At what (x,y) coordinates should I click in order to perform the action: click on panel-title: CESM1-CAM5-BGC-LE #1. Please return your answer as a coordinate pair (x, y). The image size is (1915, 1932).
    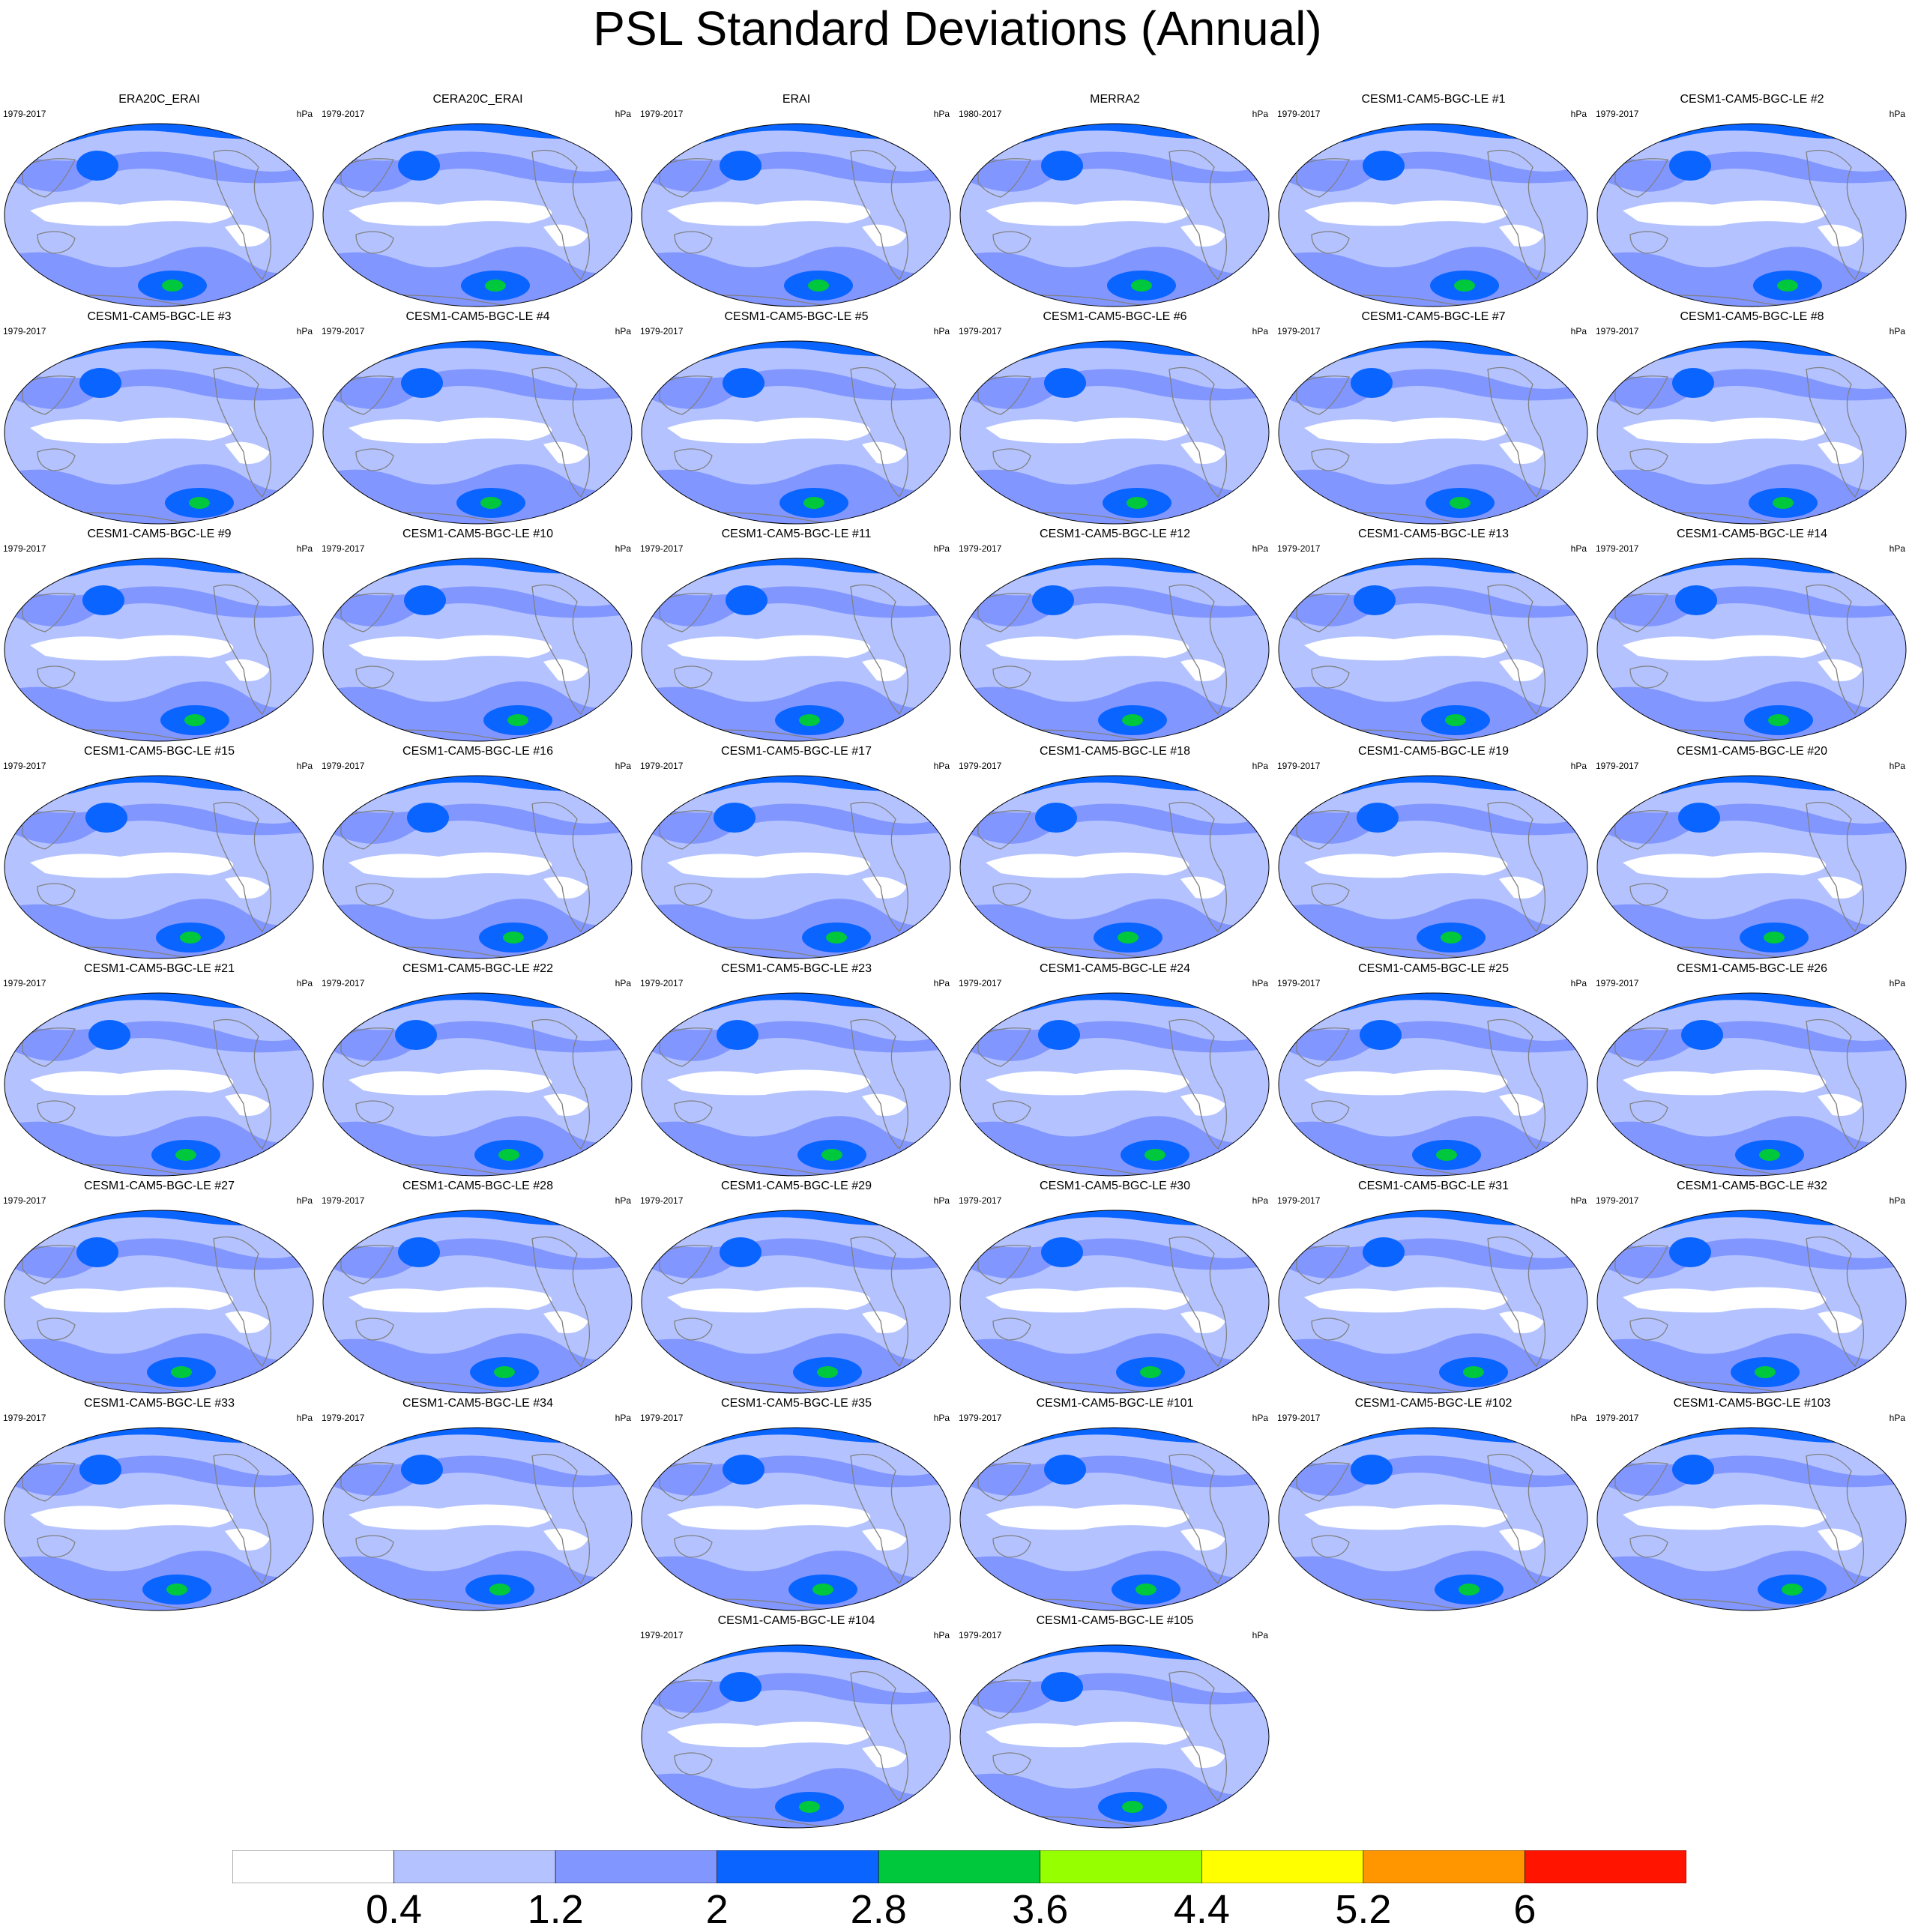
    Looking at the image, I should click on (1433, 100).